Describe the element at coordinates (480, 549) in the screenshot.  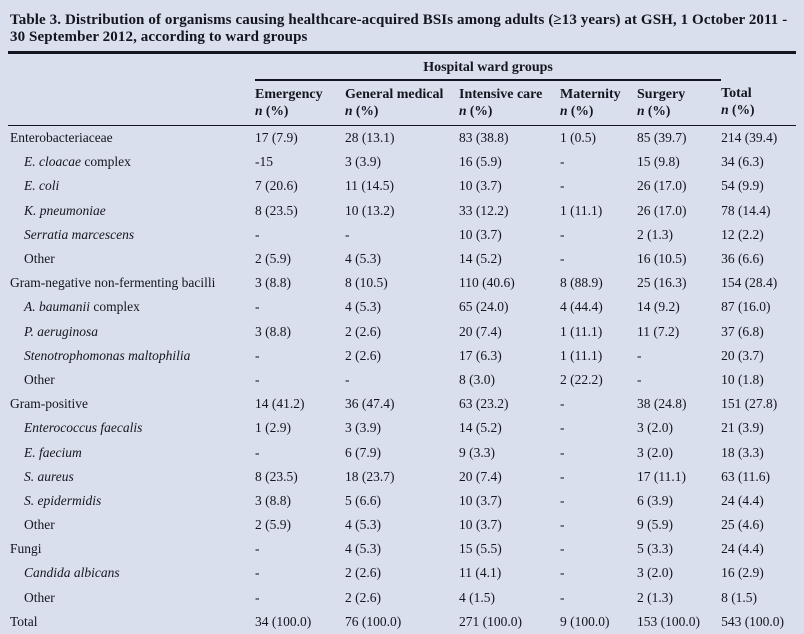
I see `value-cell: 15 (5.5)` at that location.